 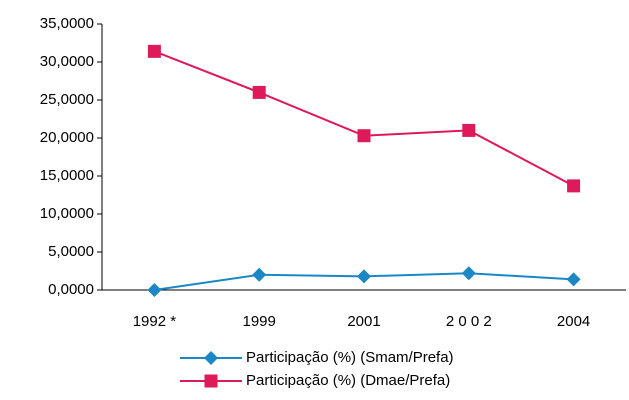 I want to click on x-tick-label: 2004, so click(x=573, y=321).